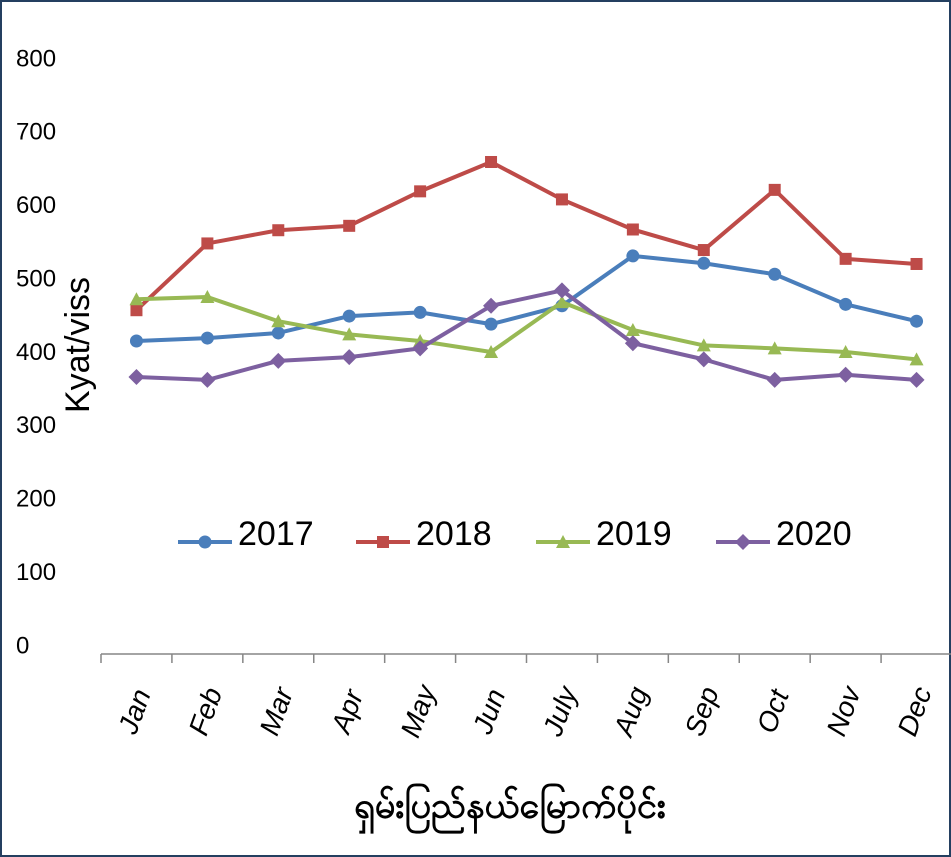 This screenshot has height=857, width=951. I want to click on y-axis-title: Kyat/viss, so click(78, 345).